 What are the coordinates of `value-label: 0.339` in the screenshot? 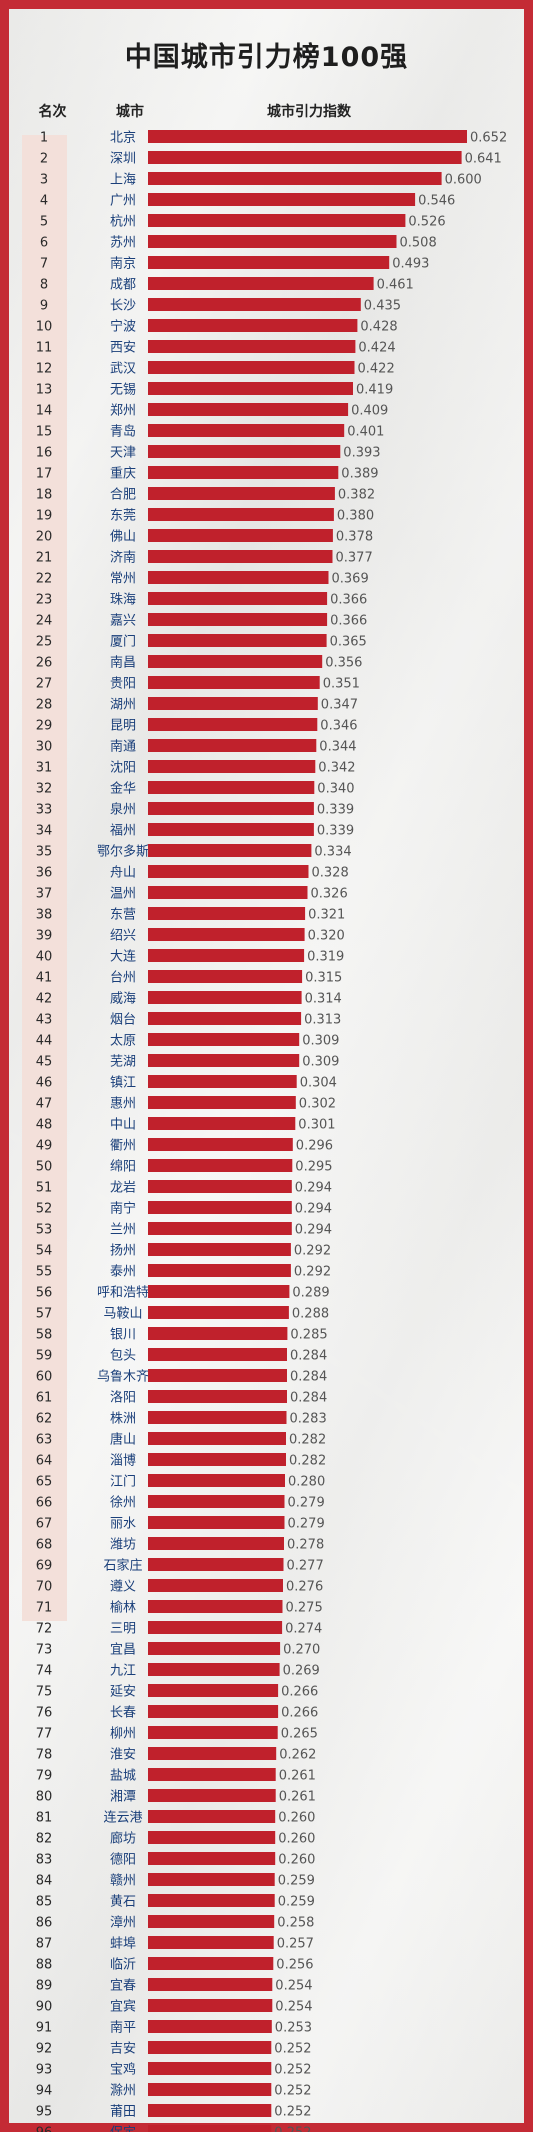 It's located at (335, 831).